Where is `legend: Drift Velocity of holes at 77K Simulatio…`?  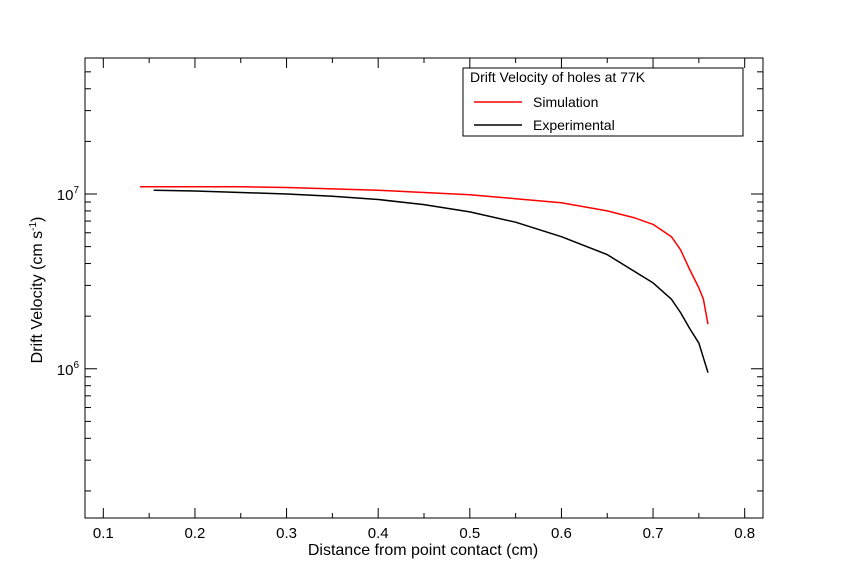
legend: Drift Velocity of holes at 77K Simulatio… is located at coordinates (603, 102).